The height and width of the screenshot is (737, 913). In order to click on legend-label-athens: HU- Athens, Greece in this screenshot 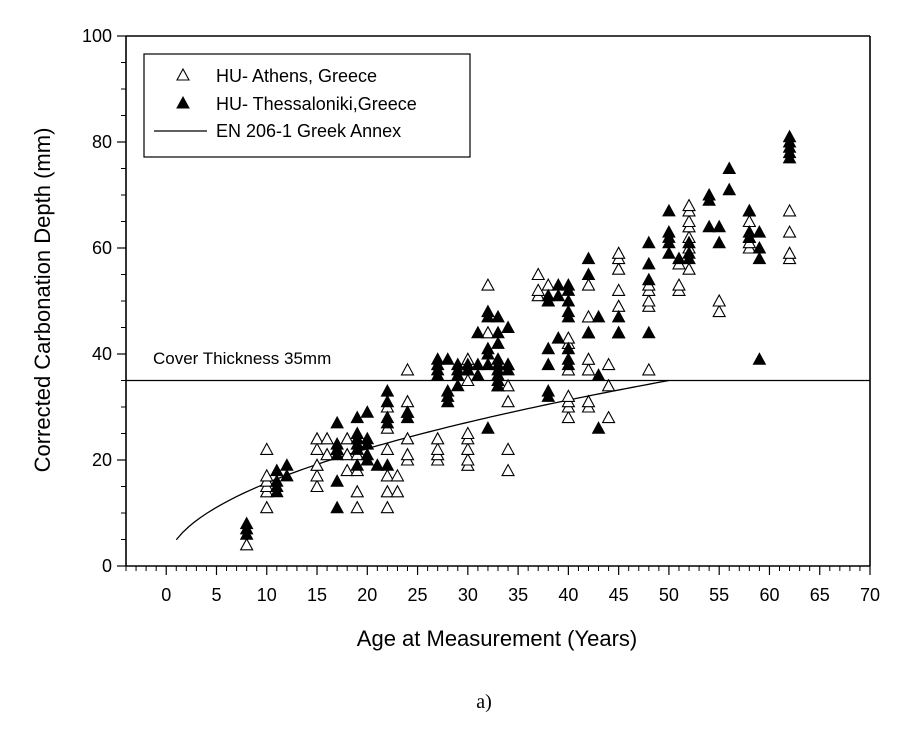, I will do `click(296, 76)`.